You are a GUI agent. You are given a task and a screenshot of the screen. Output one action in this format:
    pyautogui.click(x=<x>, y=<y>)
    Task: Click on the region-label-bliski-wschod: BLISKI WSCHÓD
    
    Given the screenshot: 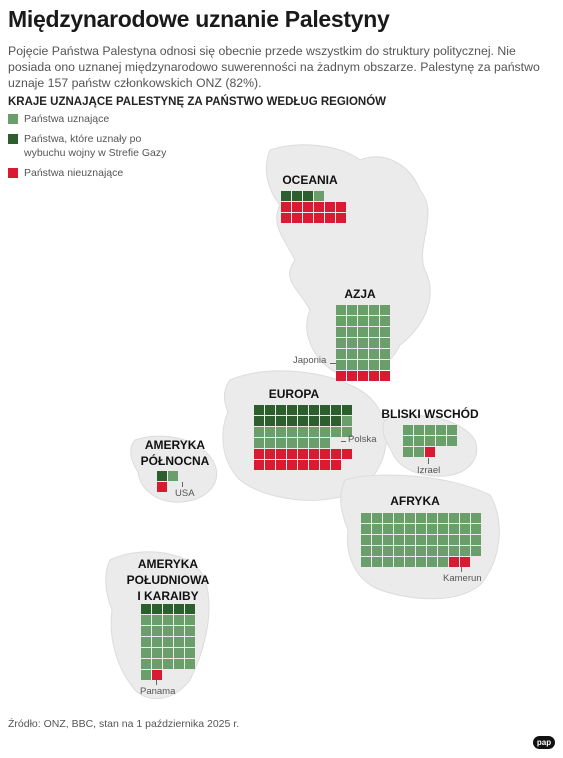 What is the action you would take?
    pyautogui.click(x=430, y=414)
    